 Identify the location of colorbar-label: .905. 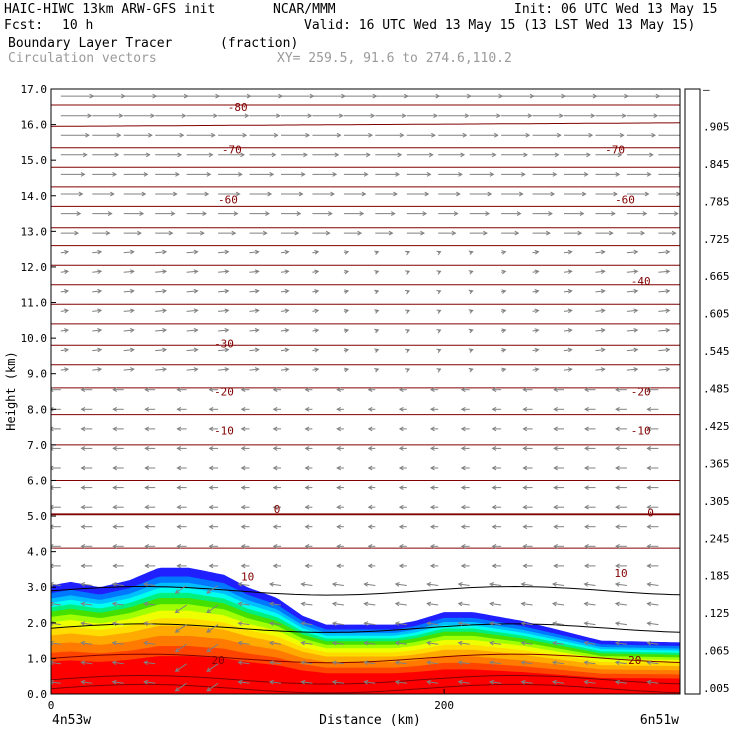
(716, 126).